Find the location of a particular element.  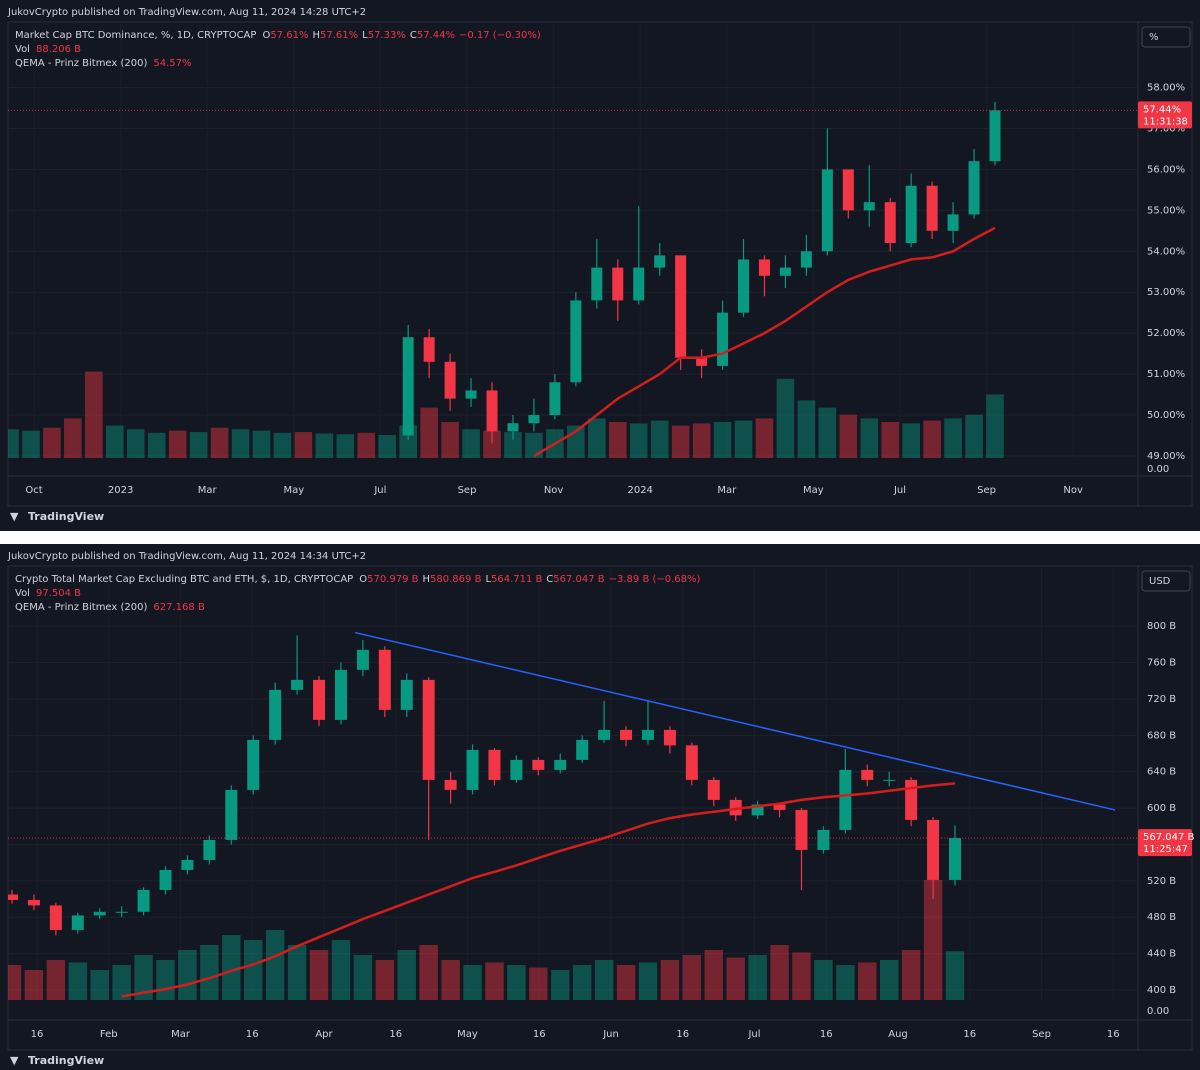

legend-indicator: QEMA - Prinz Bitmex (200) 627.168 B is located at coordinates (110, 607).